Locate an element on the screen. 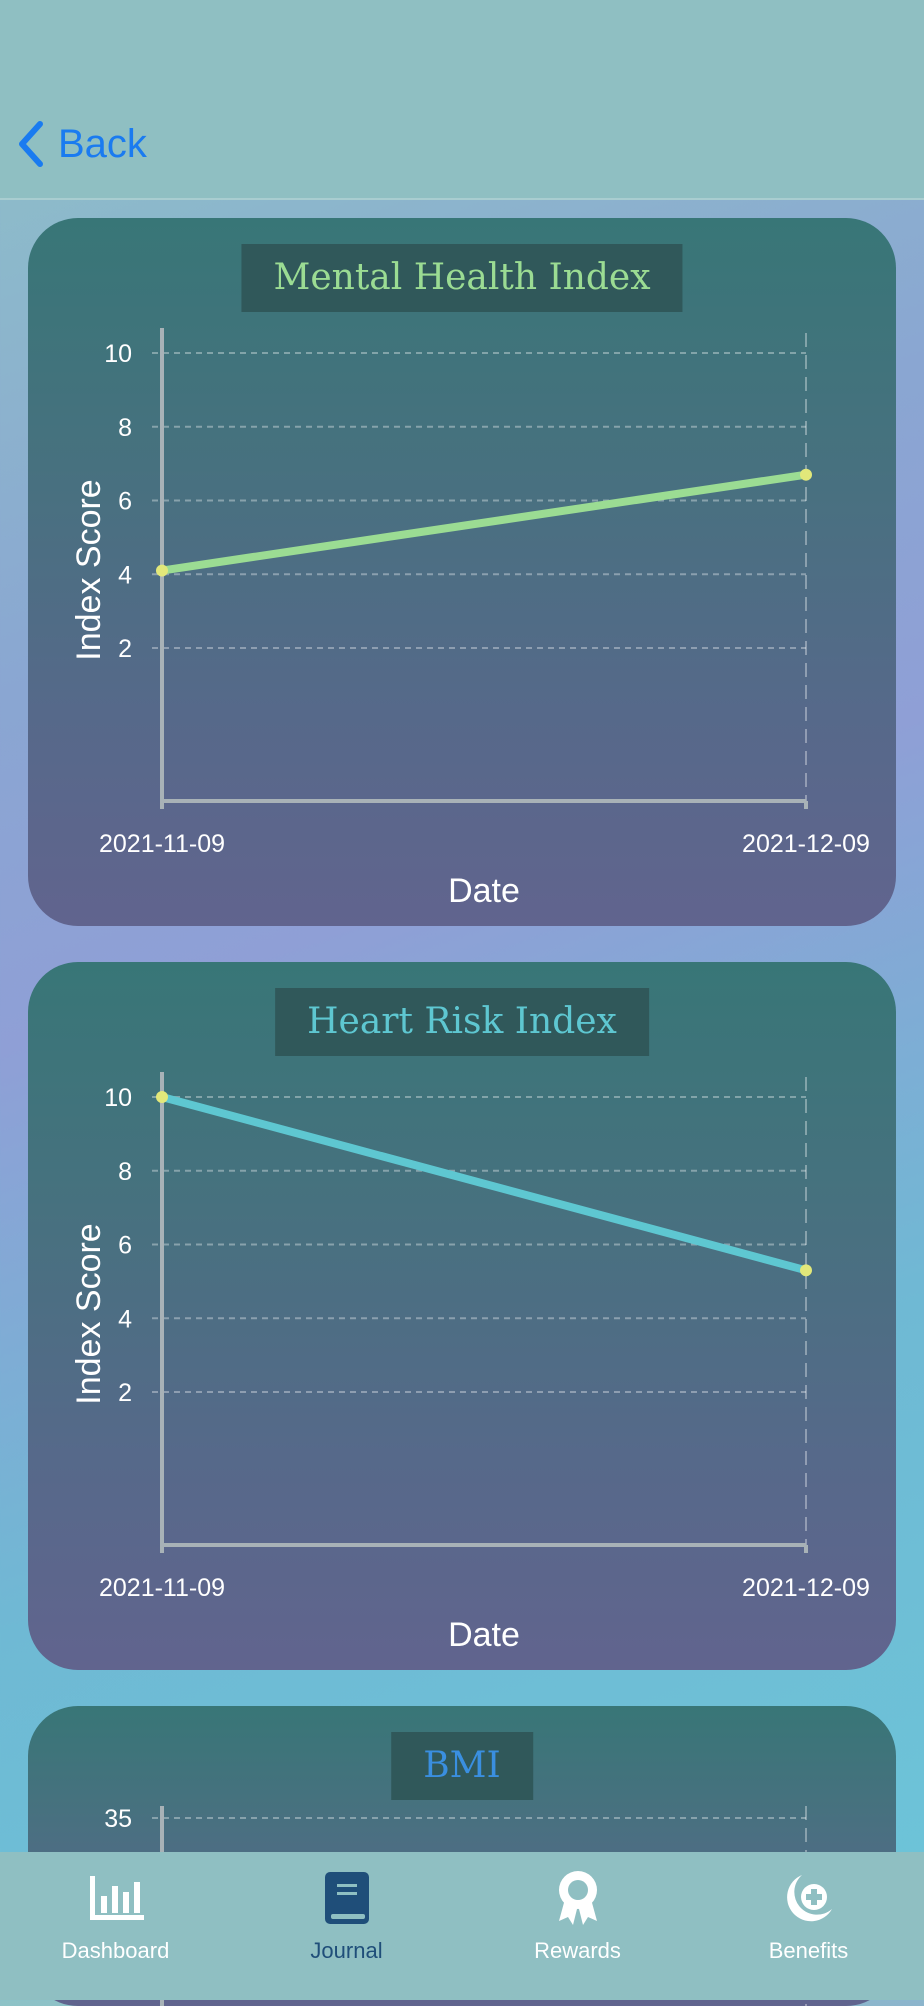 This screenshot has width=924, height=2006. tab-label: Journal is located at coordinates (346, 1950).